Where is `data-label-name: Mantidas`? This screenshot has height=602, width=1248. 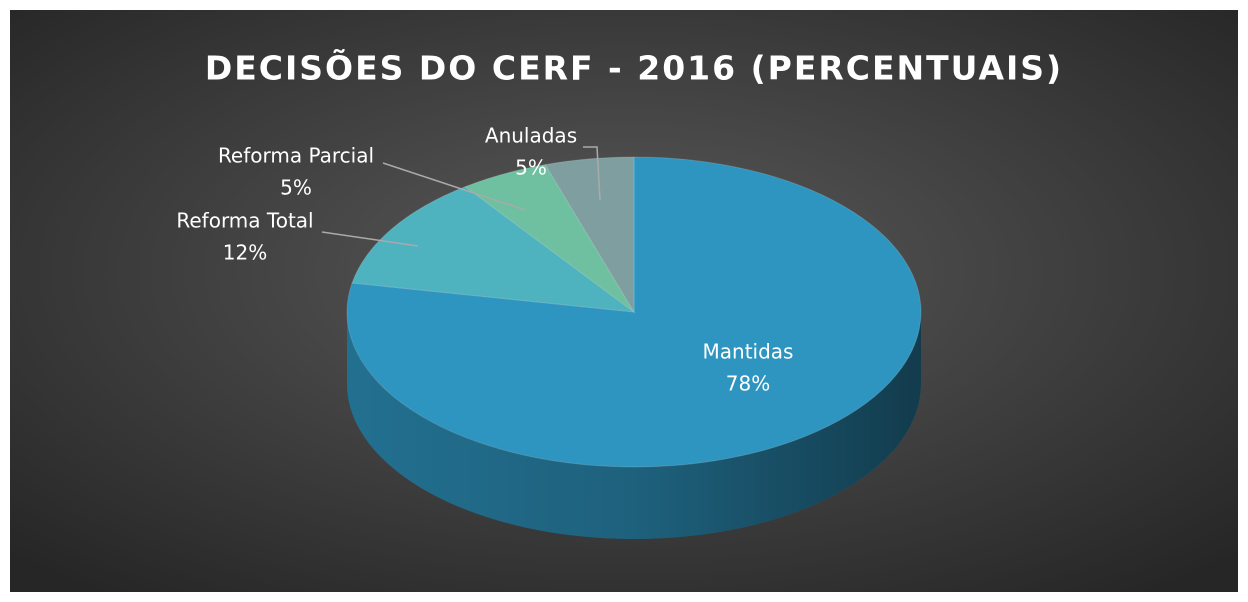 data-label-name: Mantidas is located at coordinates (748, 352).